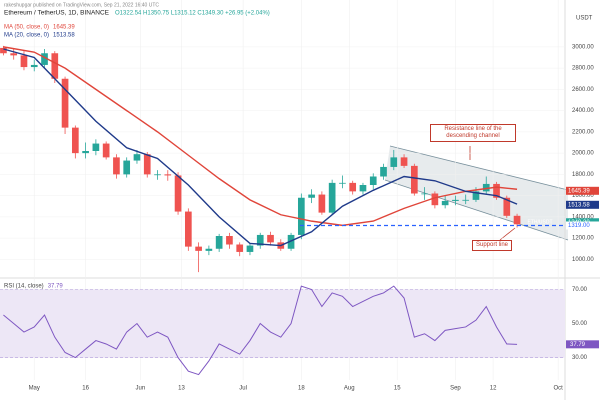 The image size is (600, 400). What do you see at coordinates (181, 389) in the screenshot?
I see `x-tick-label: 13` at bounding box center [181, 389].